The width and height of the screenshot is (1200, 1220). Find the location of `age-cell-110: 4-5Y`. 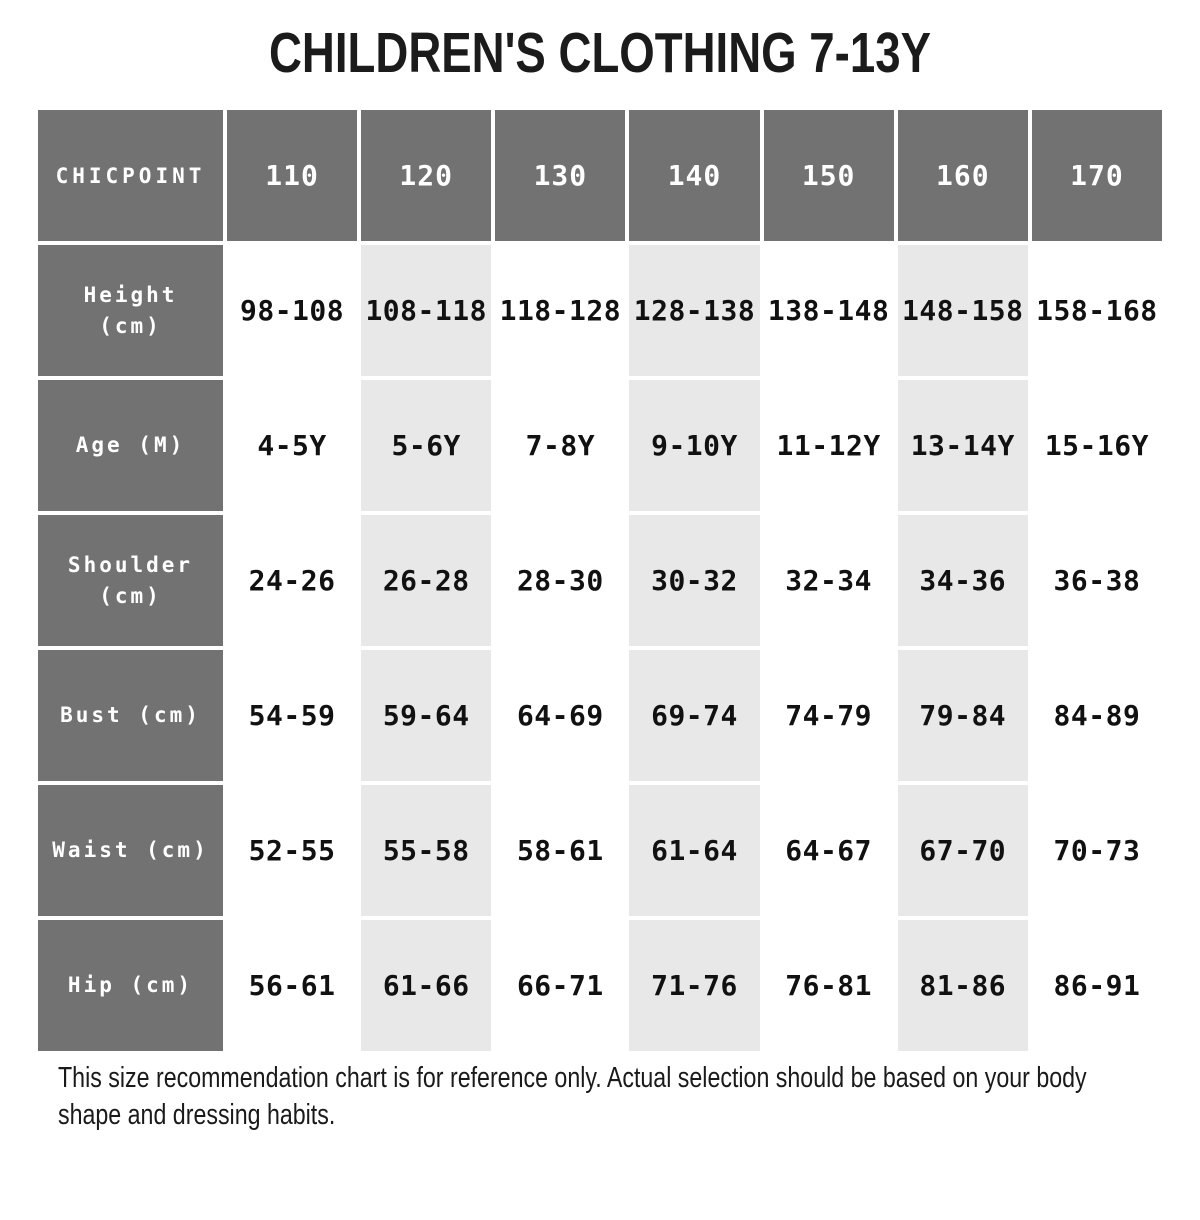

age-cell-110: 4-5Y is located at coordinates (292, 445).